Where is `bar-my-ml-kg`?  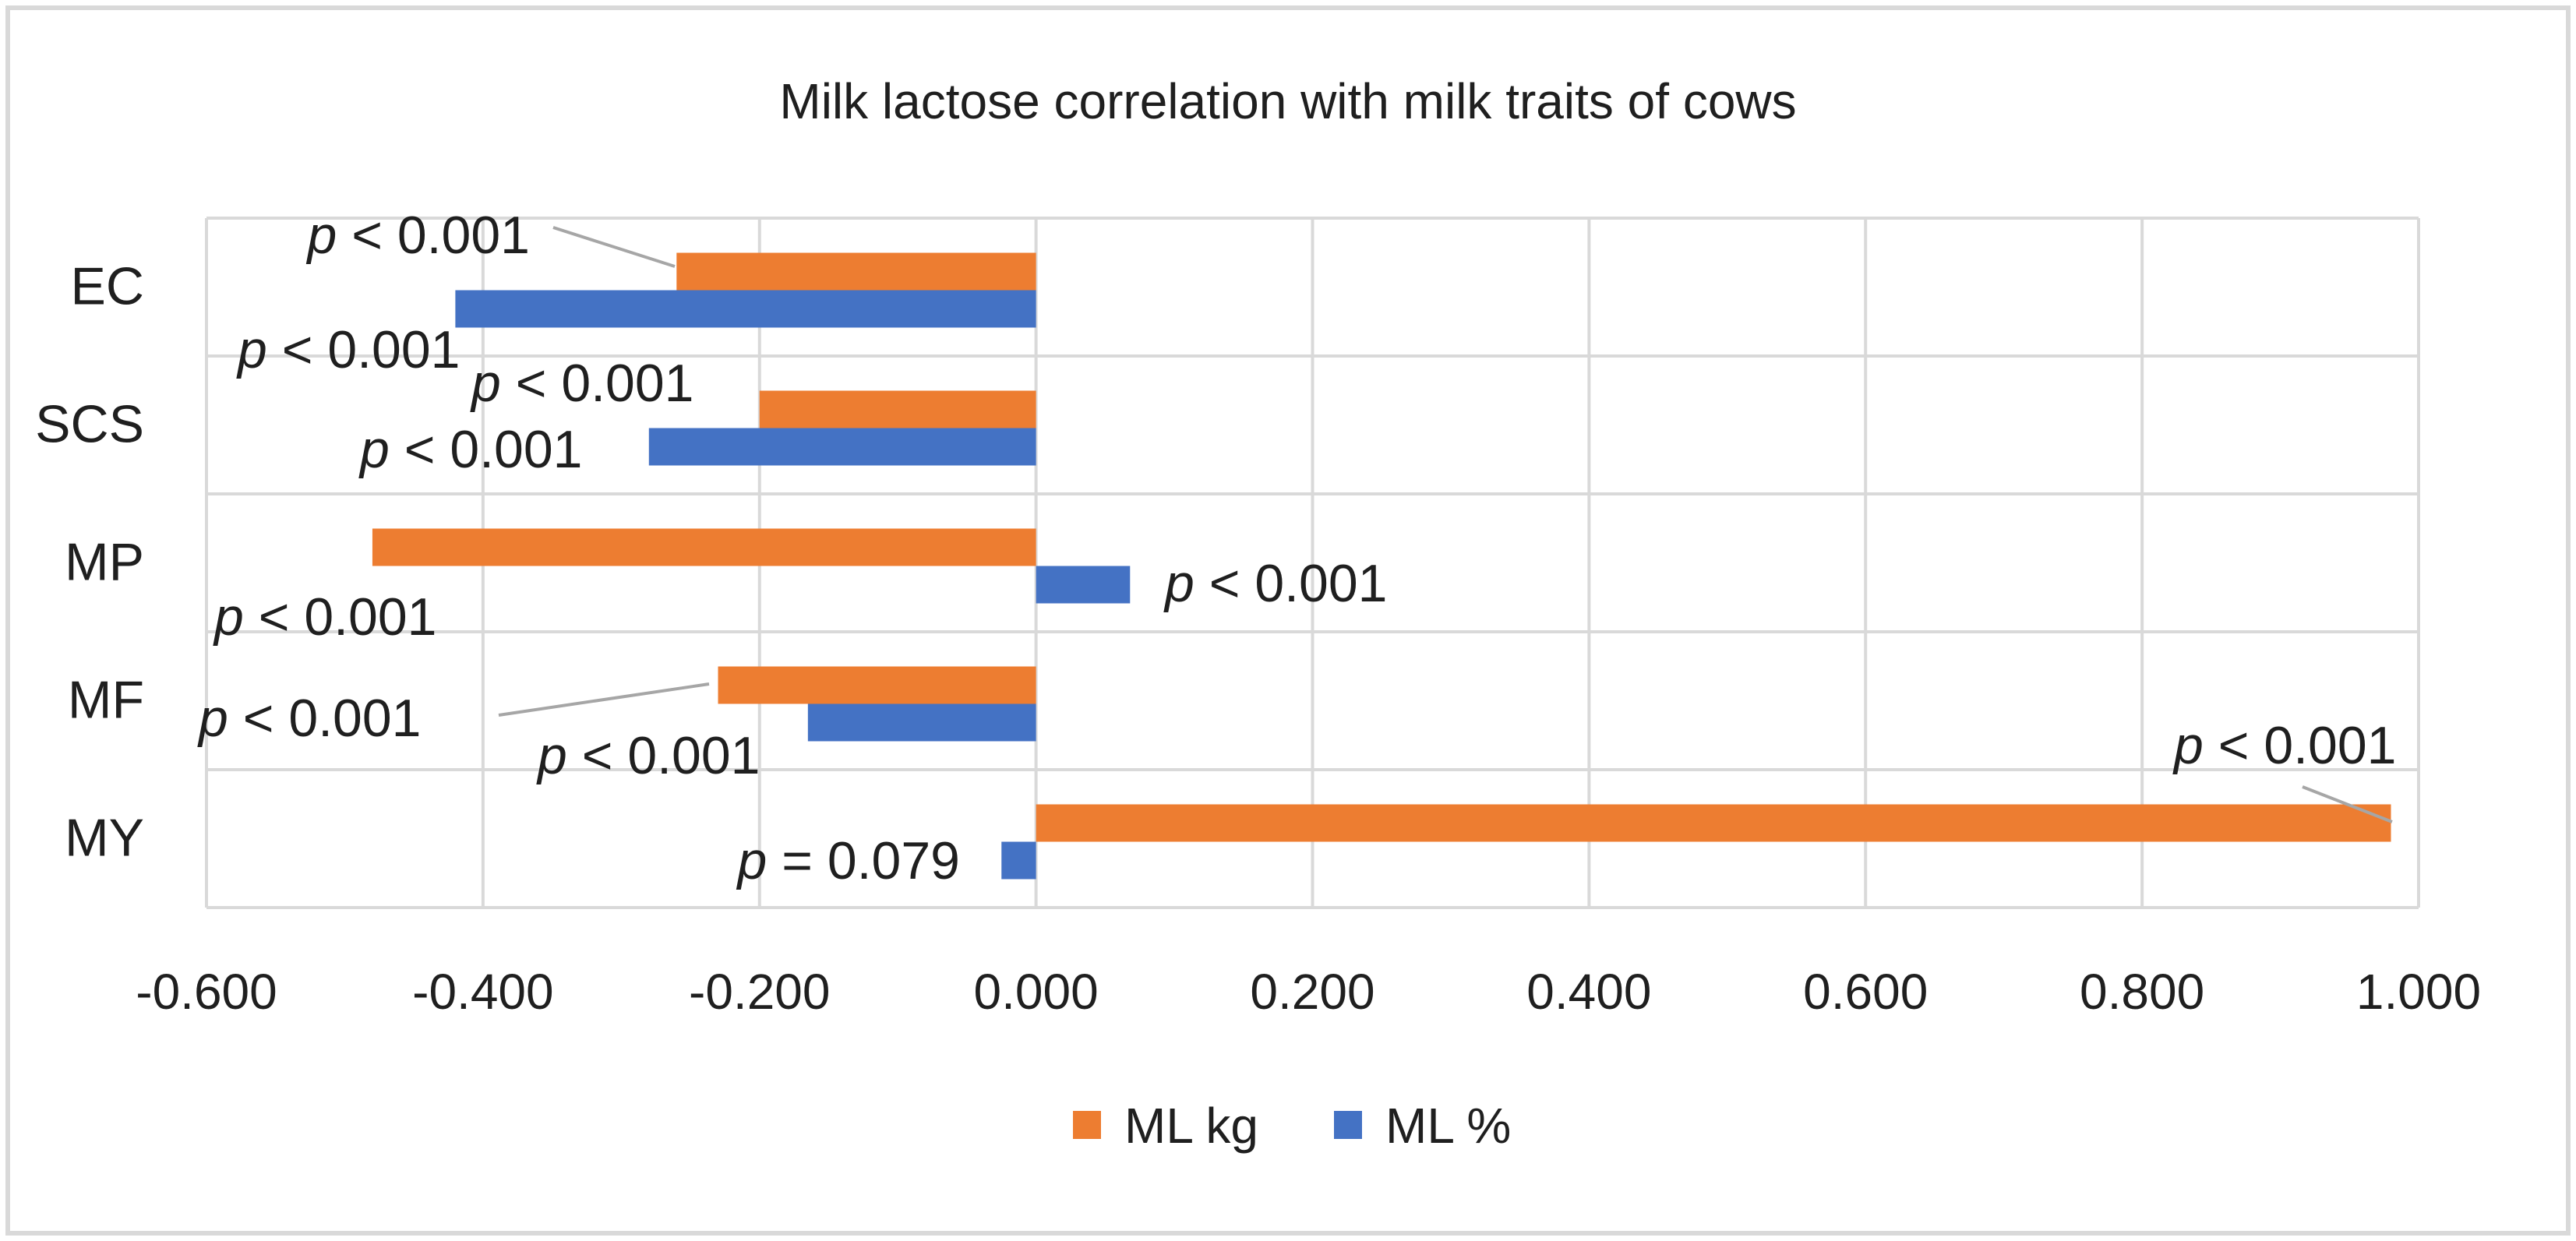
bar-my-ml-kg is located at coordinates (1713, 823).